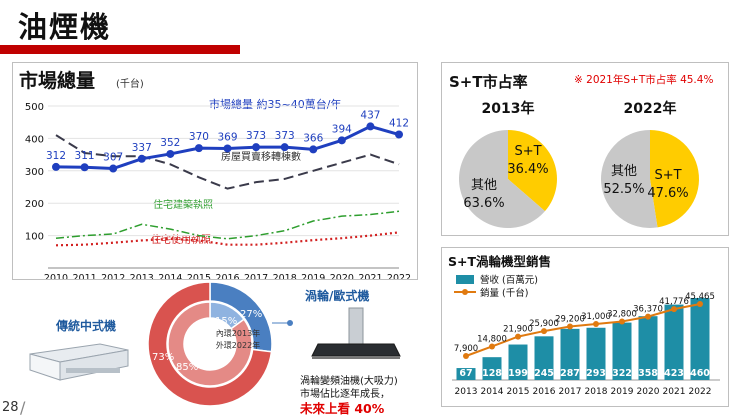  I want to click on sales-x-tick-label: 2017, so click(570, 392).